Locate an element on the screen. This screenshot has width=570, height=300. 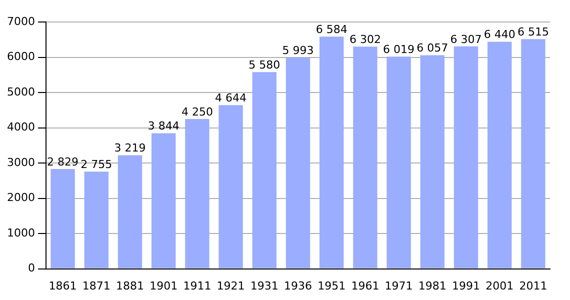
data-label: 3 844 is located at coordinates (164, 126).